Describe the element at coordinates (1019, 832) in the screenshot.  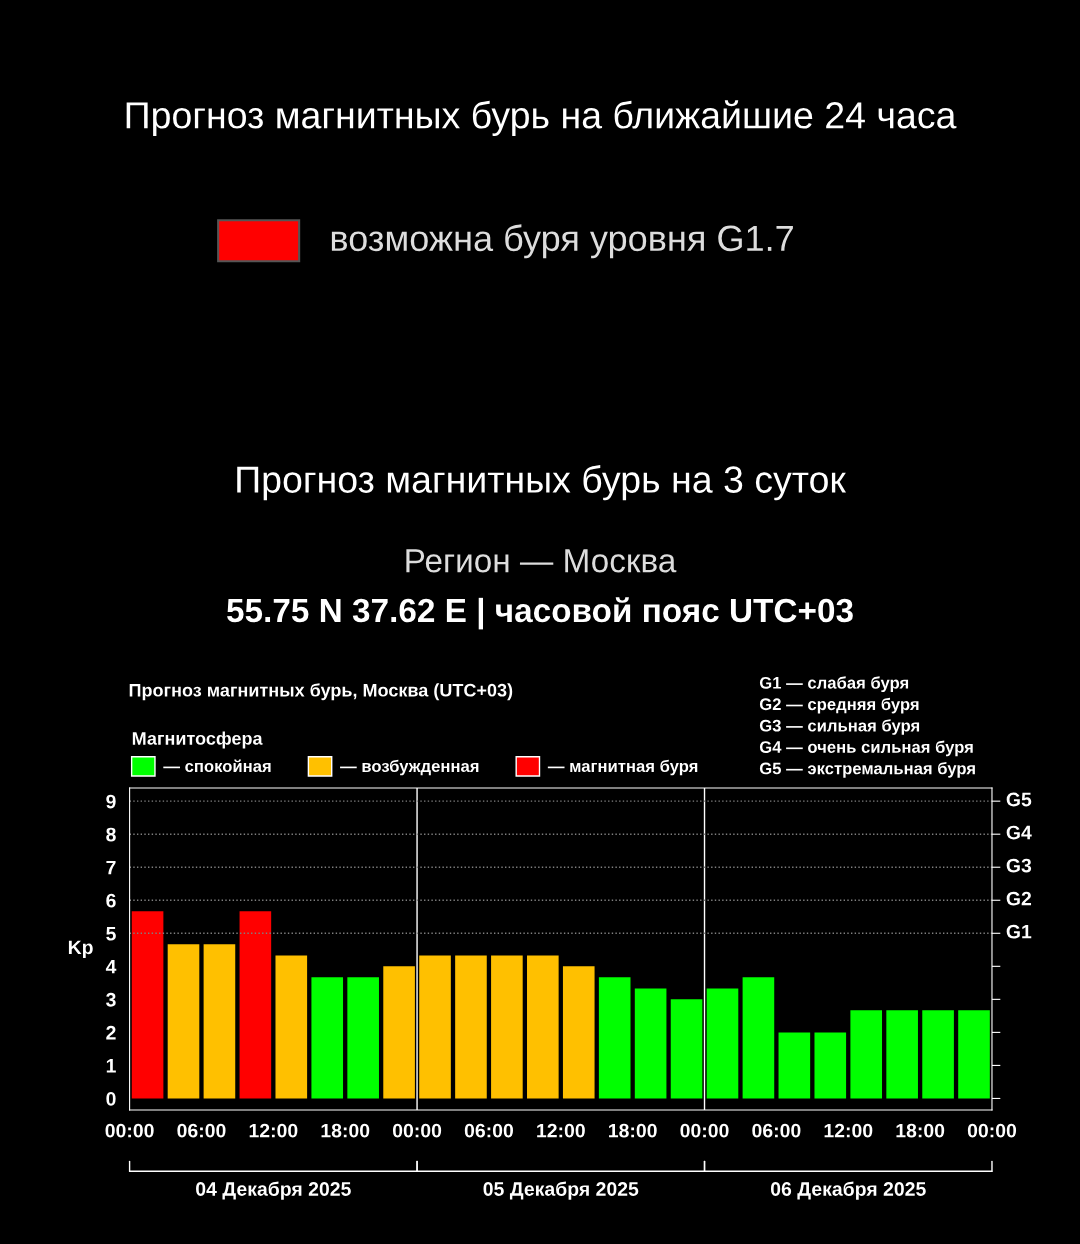
I see `ref-line-label: G4` at that location.